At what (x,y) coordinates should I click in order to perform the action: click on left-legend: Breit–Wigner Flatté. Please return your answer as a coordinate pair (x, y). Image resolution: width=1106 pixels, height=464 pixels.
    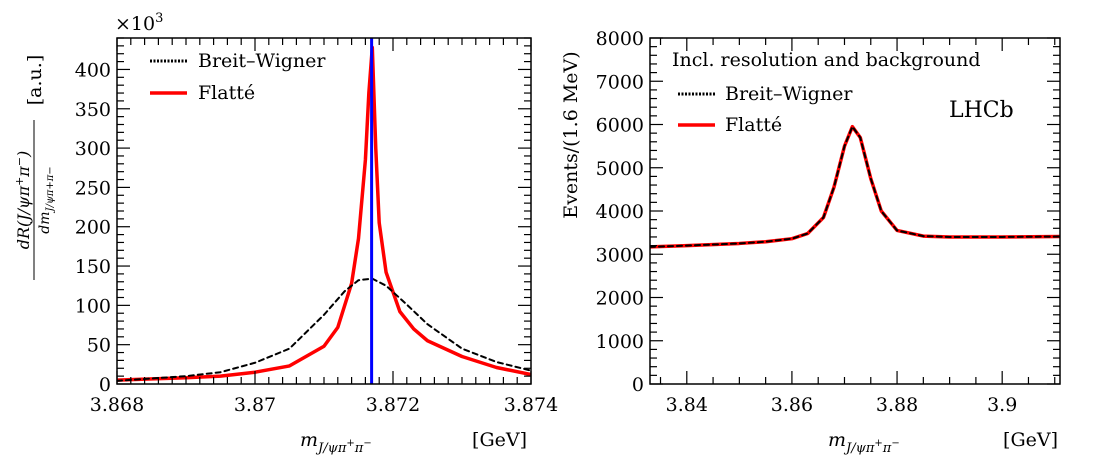
    Looking at the image, I should click on (238, 77).